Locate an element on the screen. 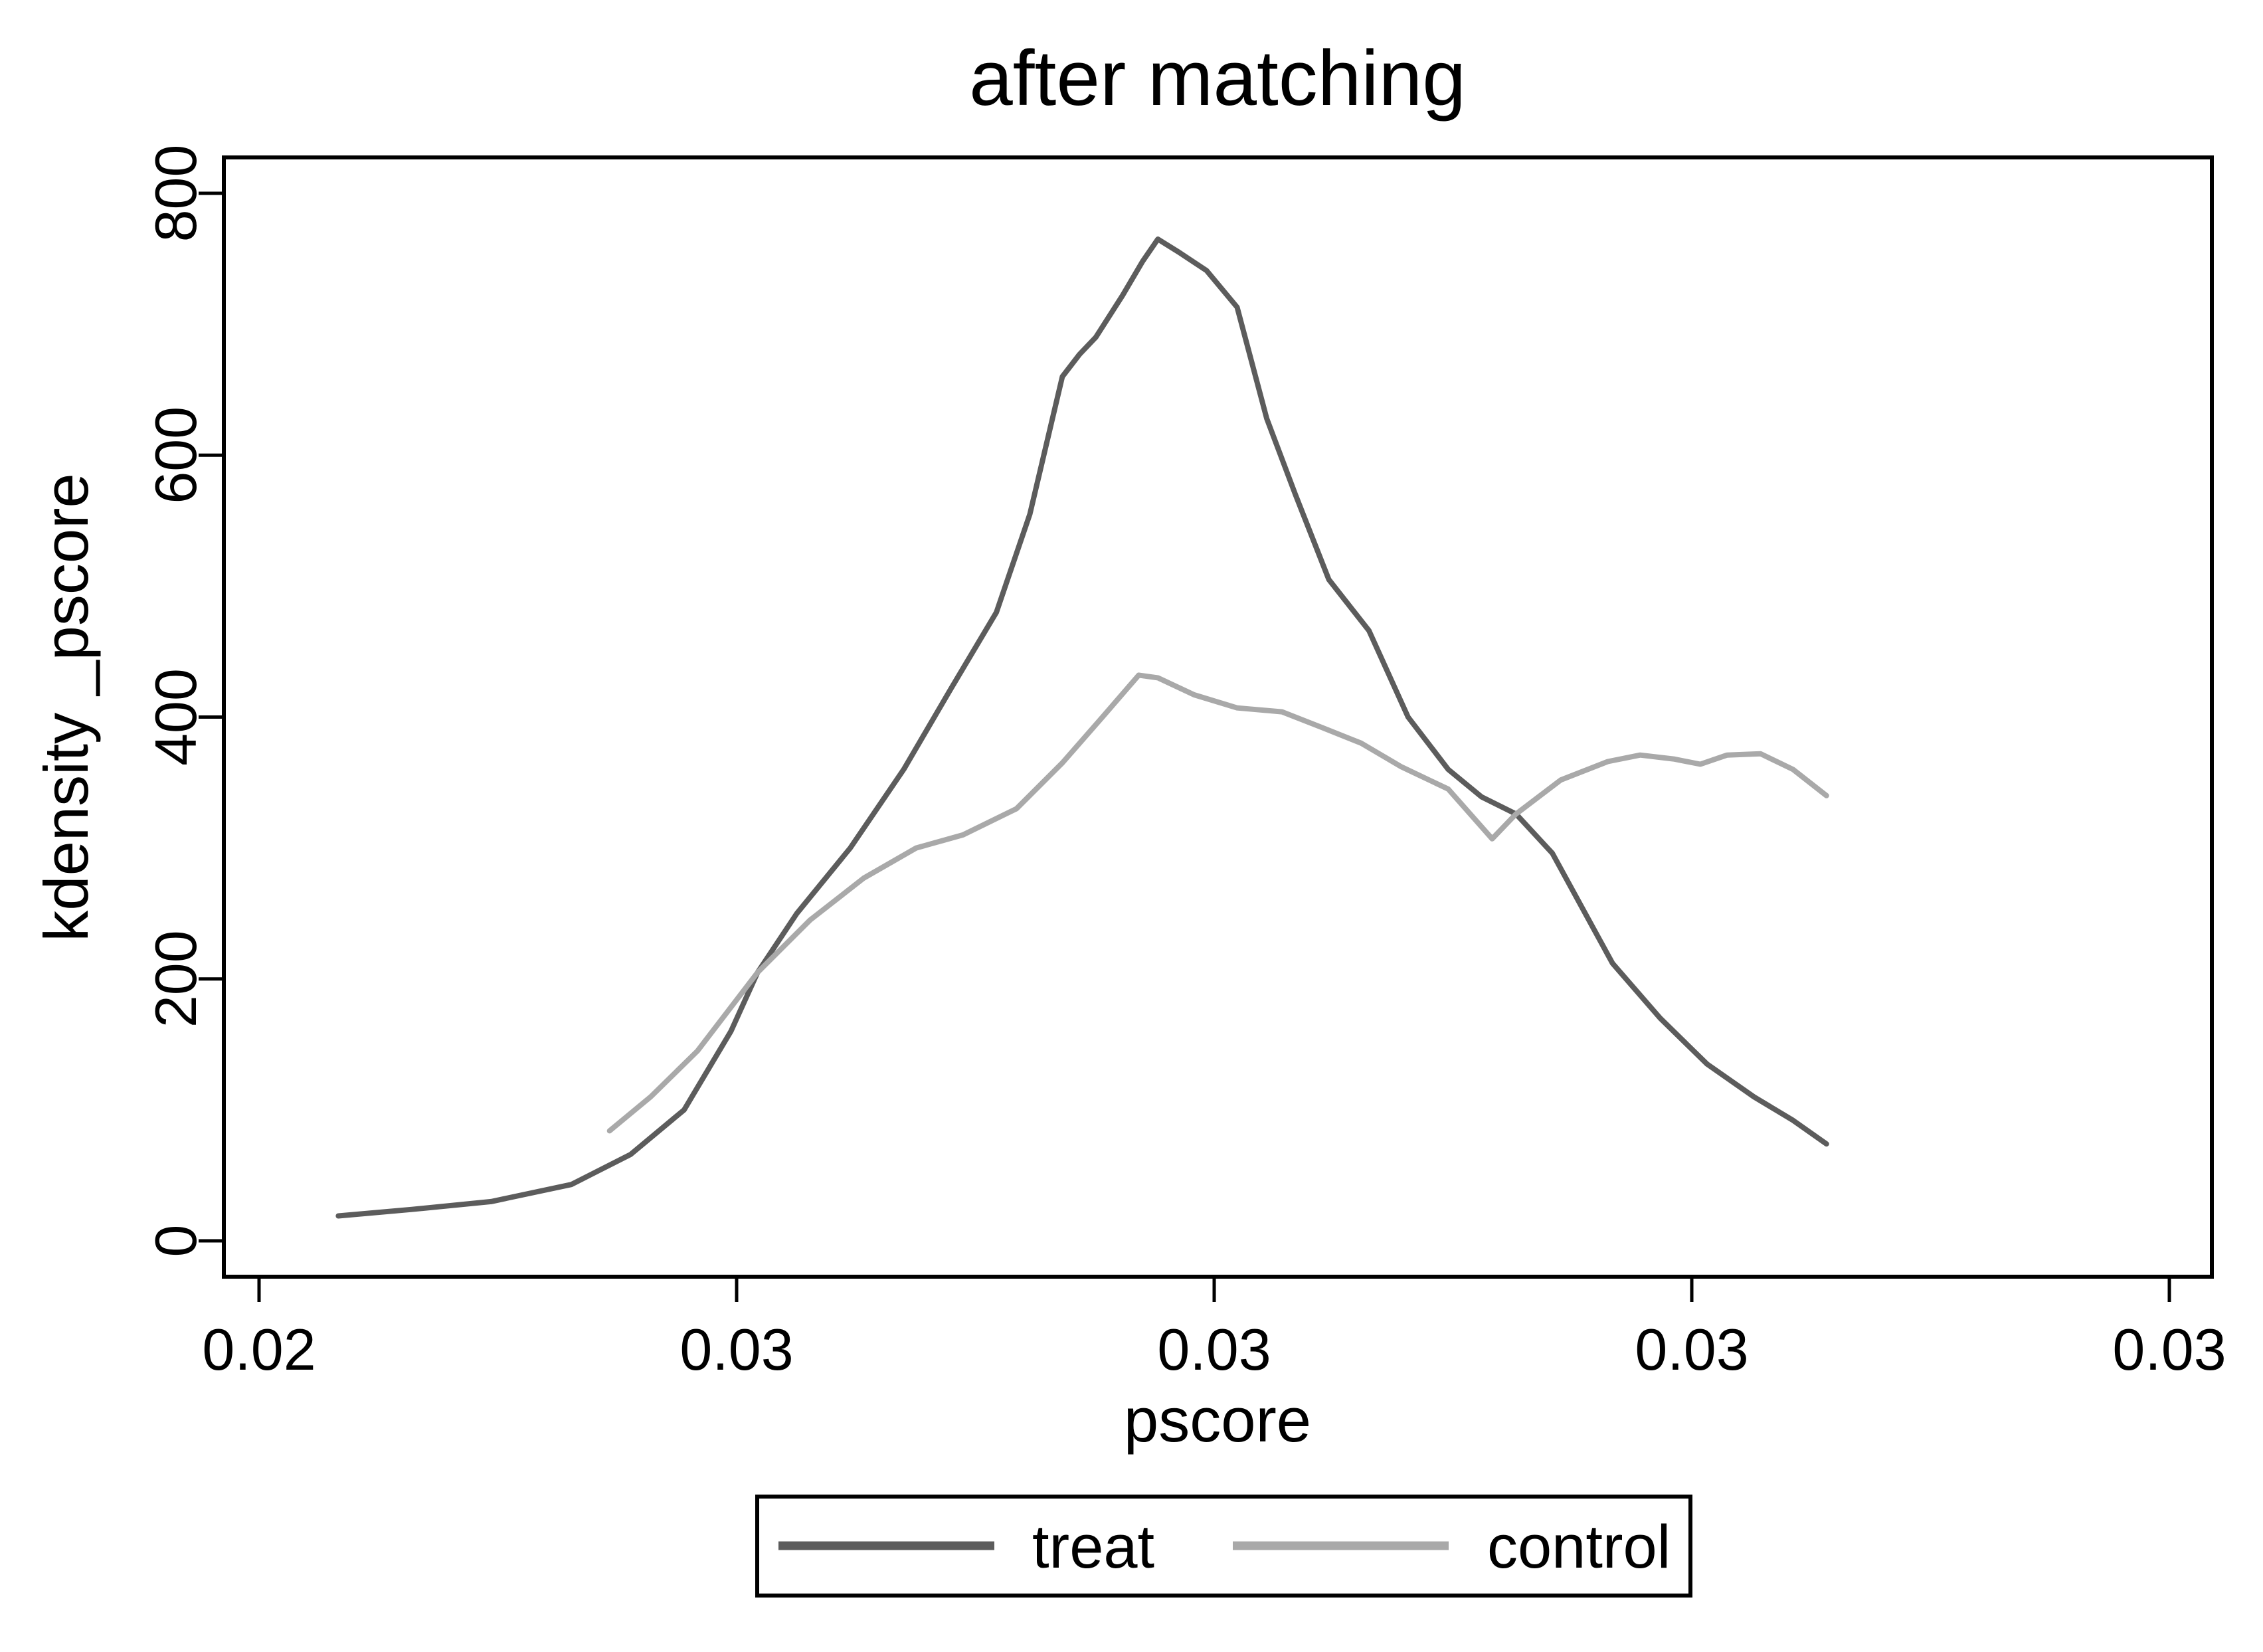 This screenshot has width=2263, height=1652. x-axis: 0.02 0.03 0.03 0.03 0.03 is located at coordinates (1214, 1329).